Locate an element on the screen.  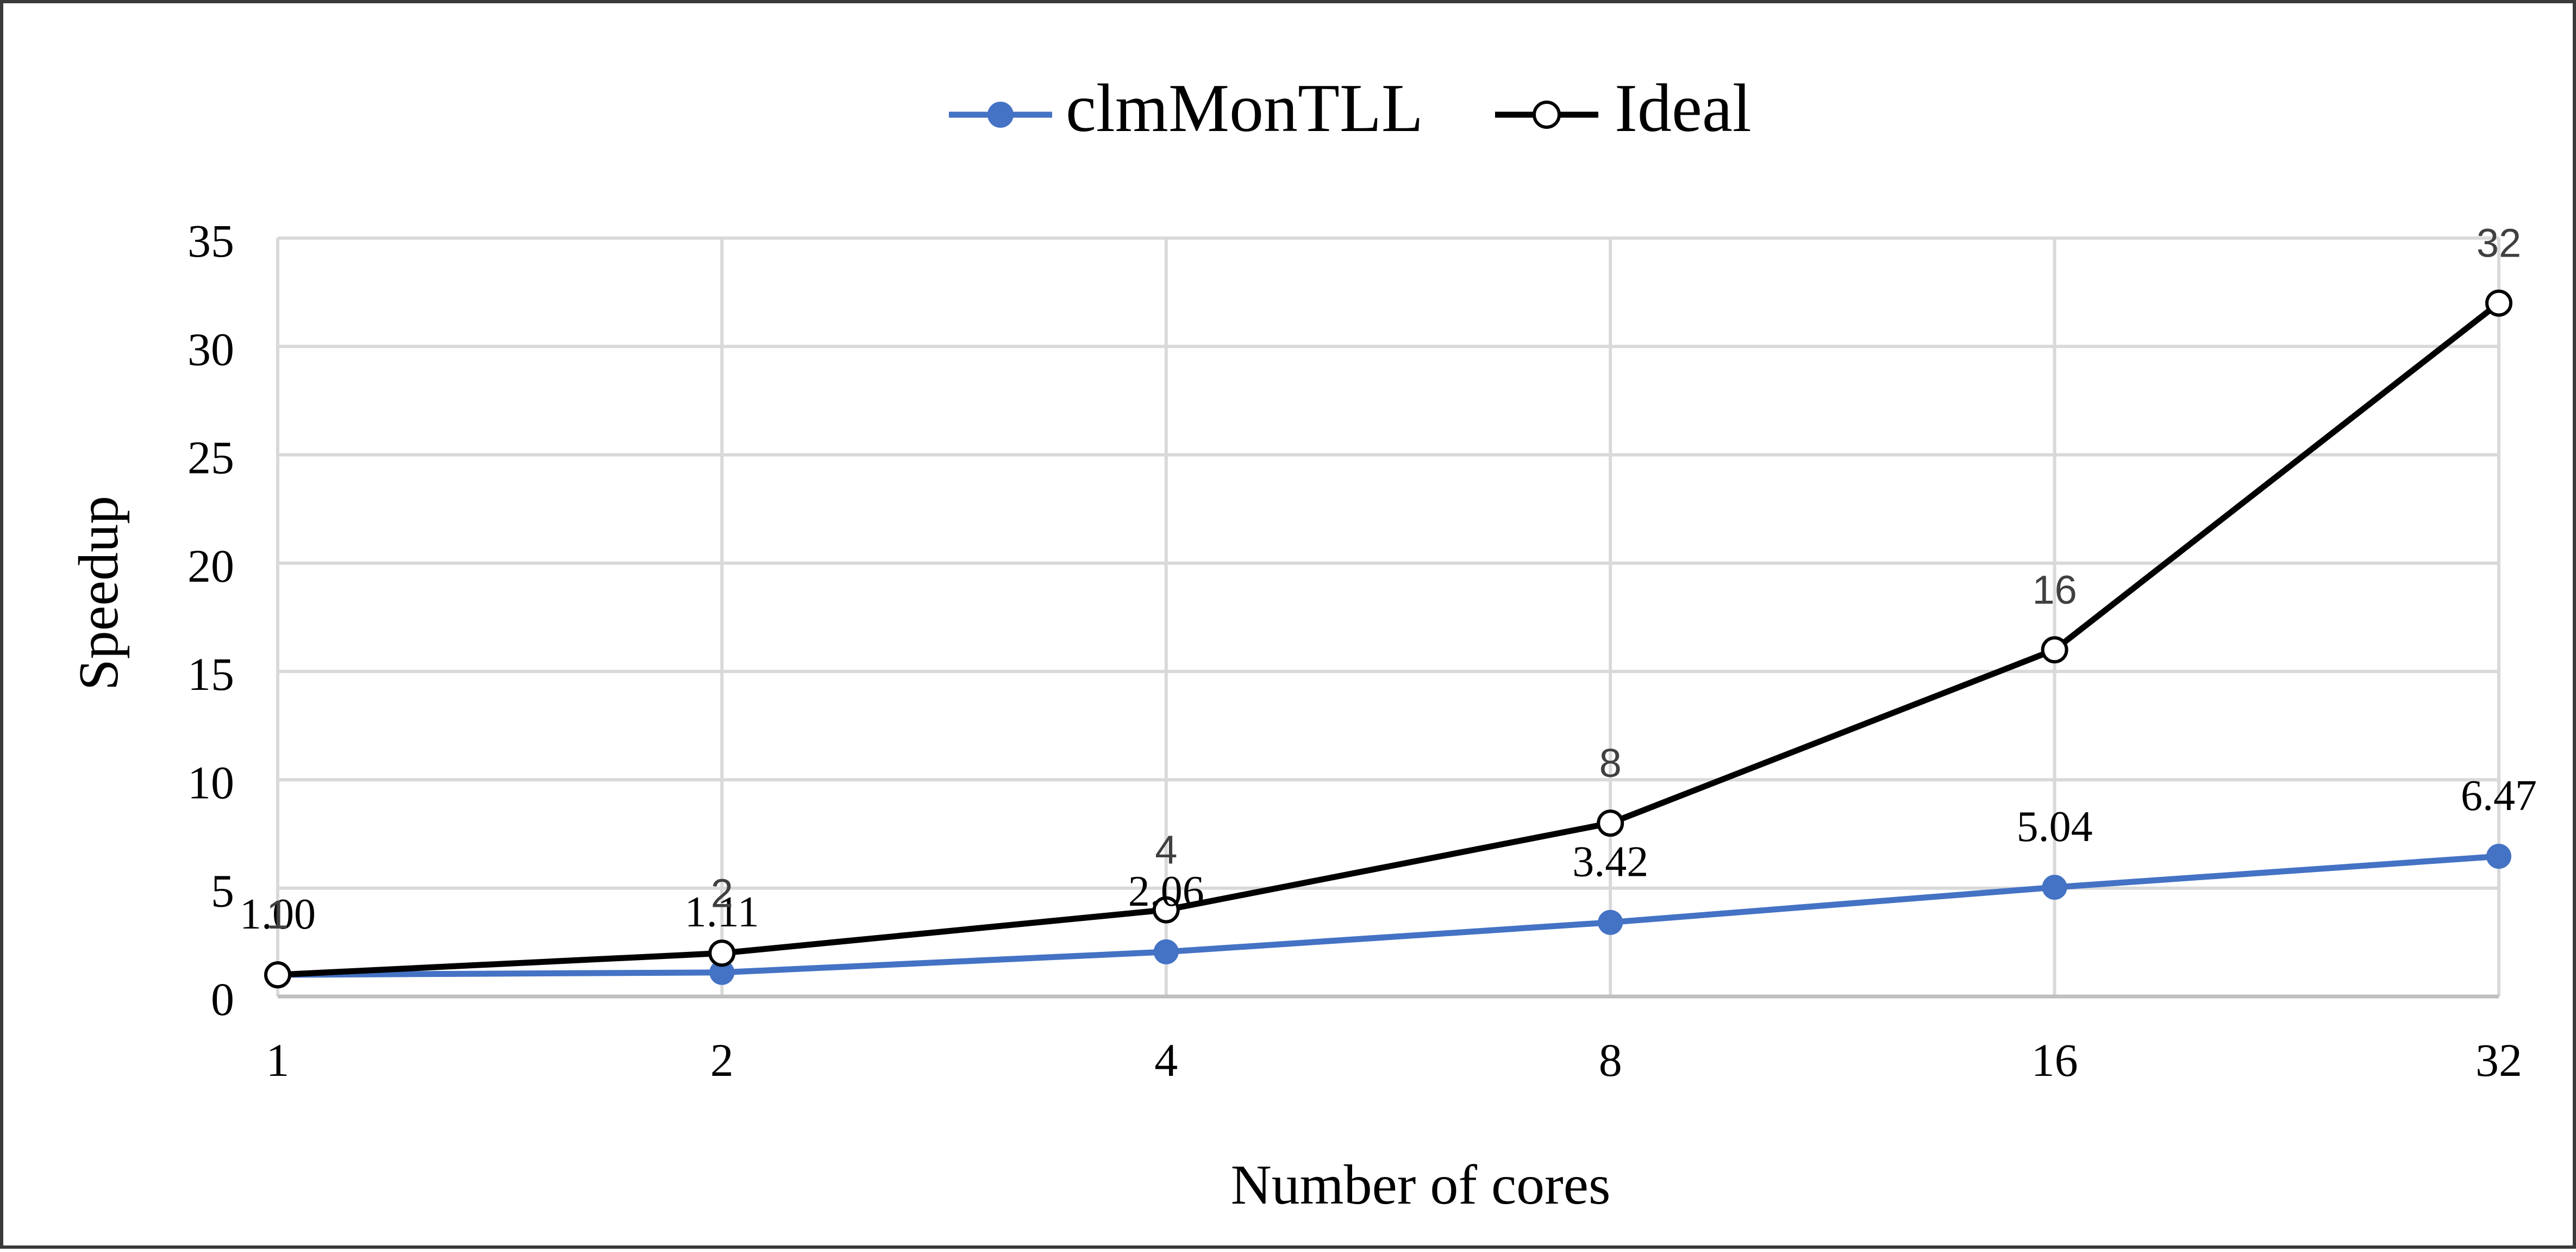
x-tick-label: 2 is located at coordinates (722, 1060).